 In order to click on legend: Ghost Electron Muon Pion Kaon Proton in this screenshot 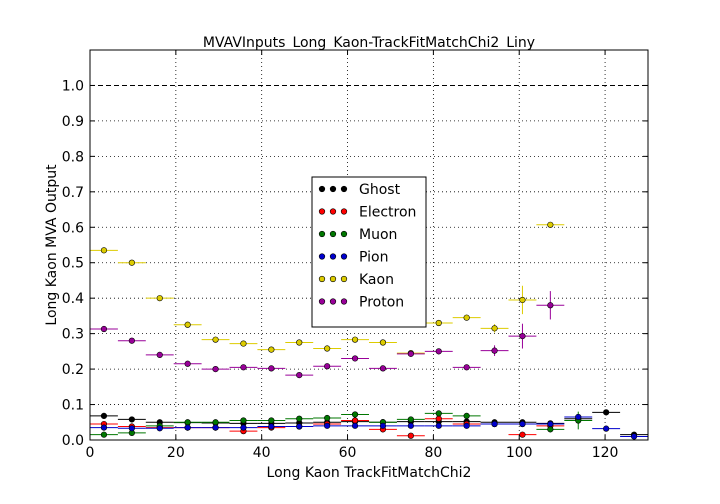, I will do `click(369, 252)`.